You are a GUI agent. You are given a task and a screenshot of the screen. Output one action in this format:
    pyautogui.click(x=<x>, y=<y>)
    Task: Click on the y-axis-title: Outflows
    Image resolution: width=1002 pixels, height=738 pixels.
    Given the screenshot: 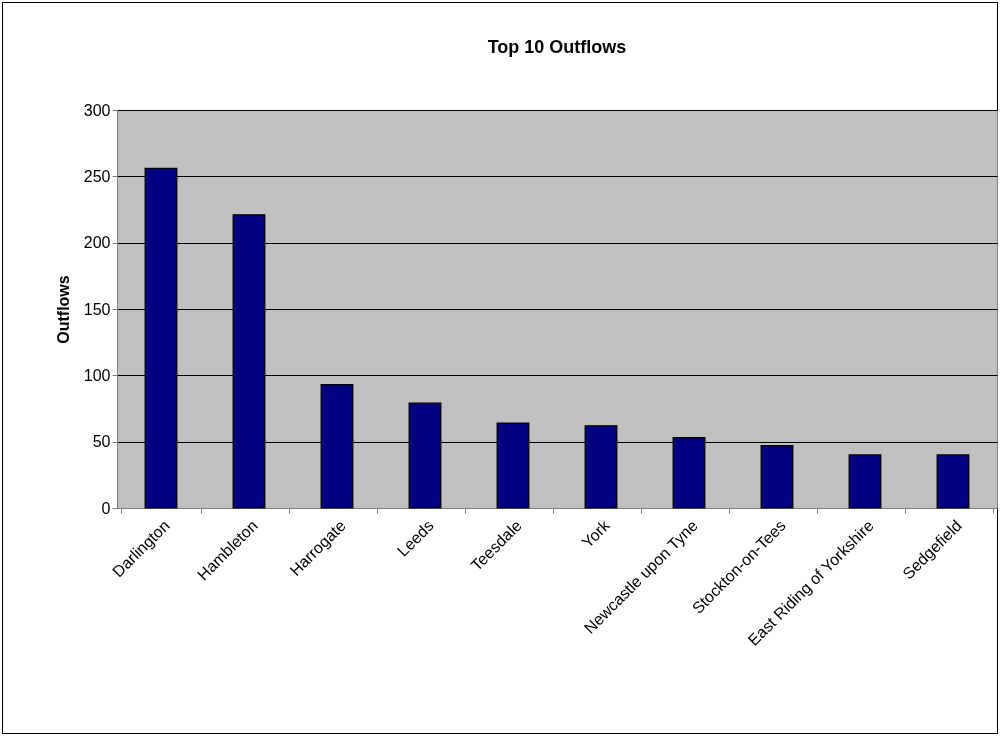 What is the action you would take?
    pyautogui.click(x=63, y=309)
    